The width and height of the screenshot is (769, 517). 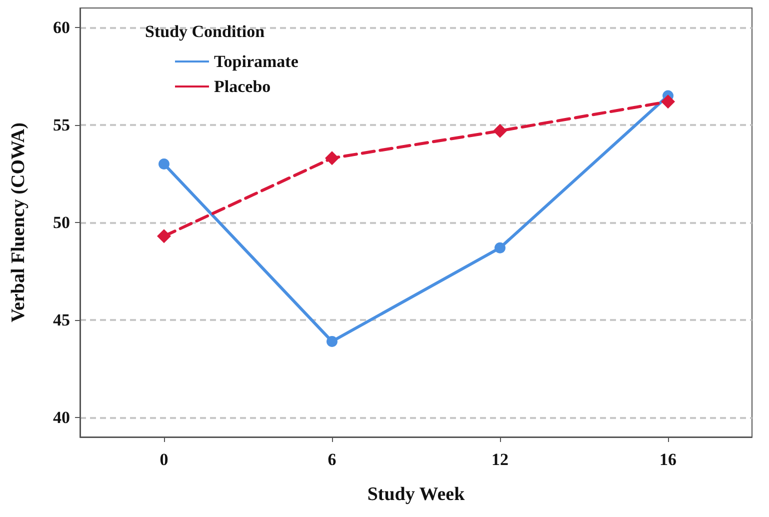 I want to click on x-axis-title: Study Week, so click(x=416, y=494).